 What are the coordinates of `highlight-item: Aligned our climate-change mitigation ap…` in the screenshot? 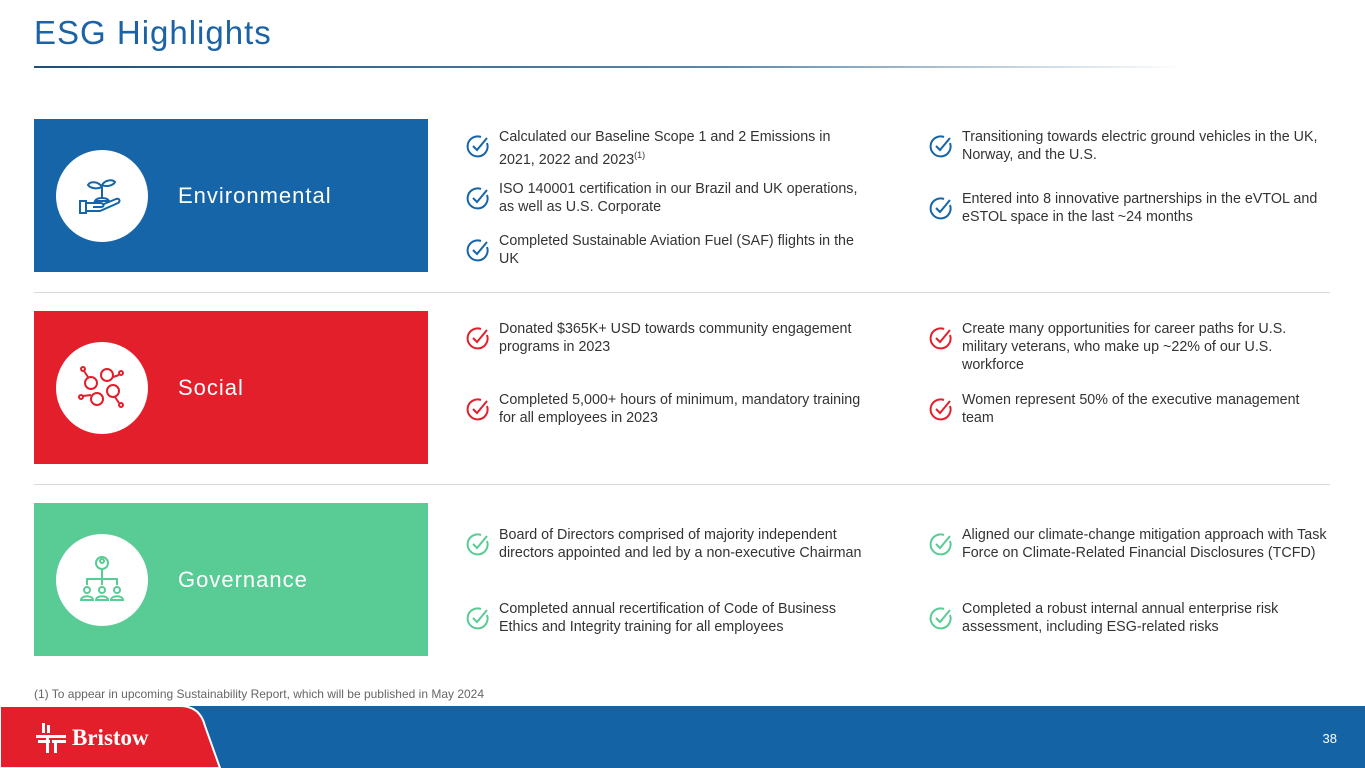 It's located at (1147, 544).